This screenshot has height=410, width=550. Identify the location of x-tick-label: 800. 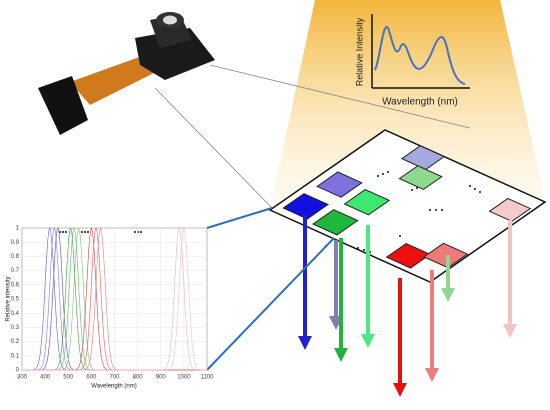
(138, 378).